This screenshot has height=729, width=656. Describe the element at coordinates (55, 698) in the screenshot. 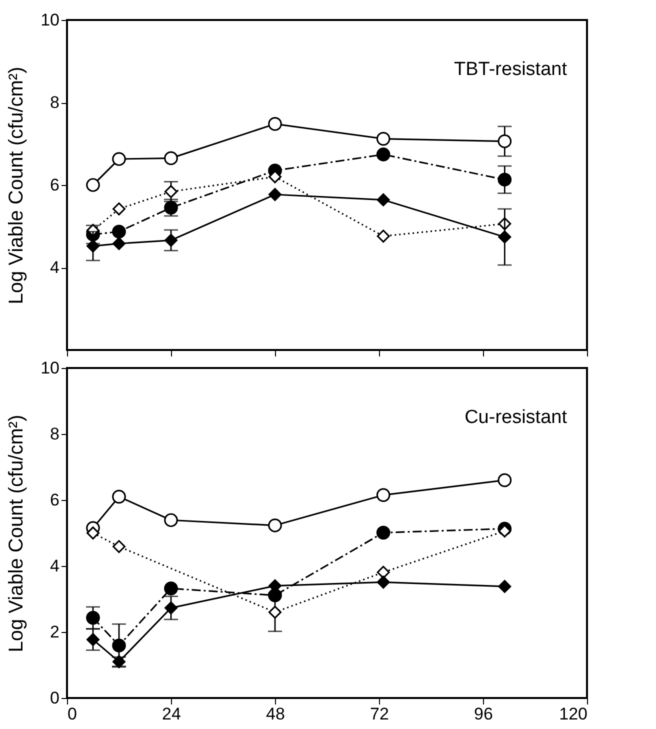

I see `y-tick-label: 0` at that location.